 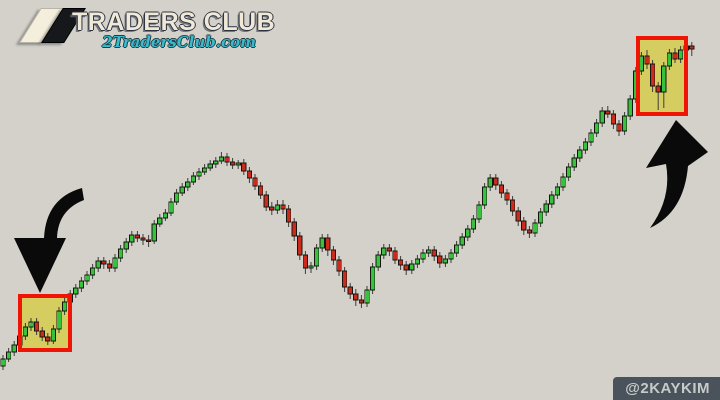 I want to click on logo-title: TRADERS CLUB, so click(x=174, y=22).